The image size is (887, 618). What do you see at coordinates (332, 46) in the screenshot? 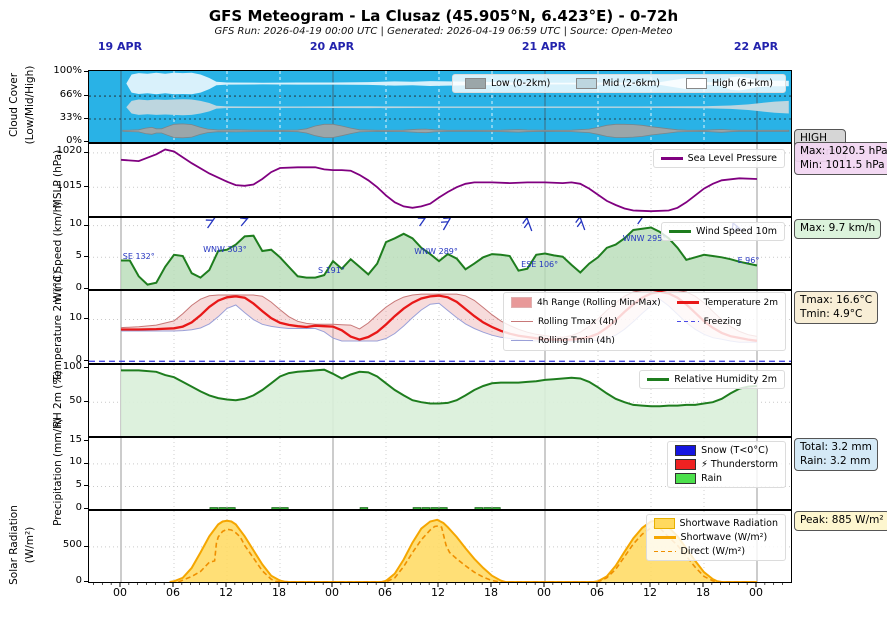
I see `date-label: 20 APR` at bounding box center [332, 46].